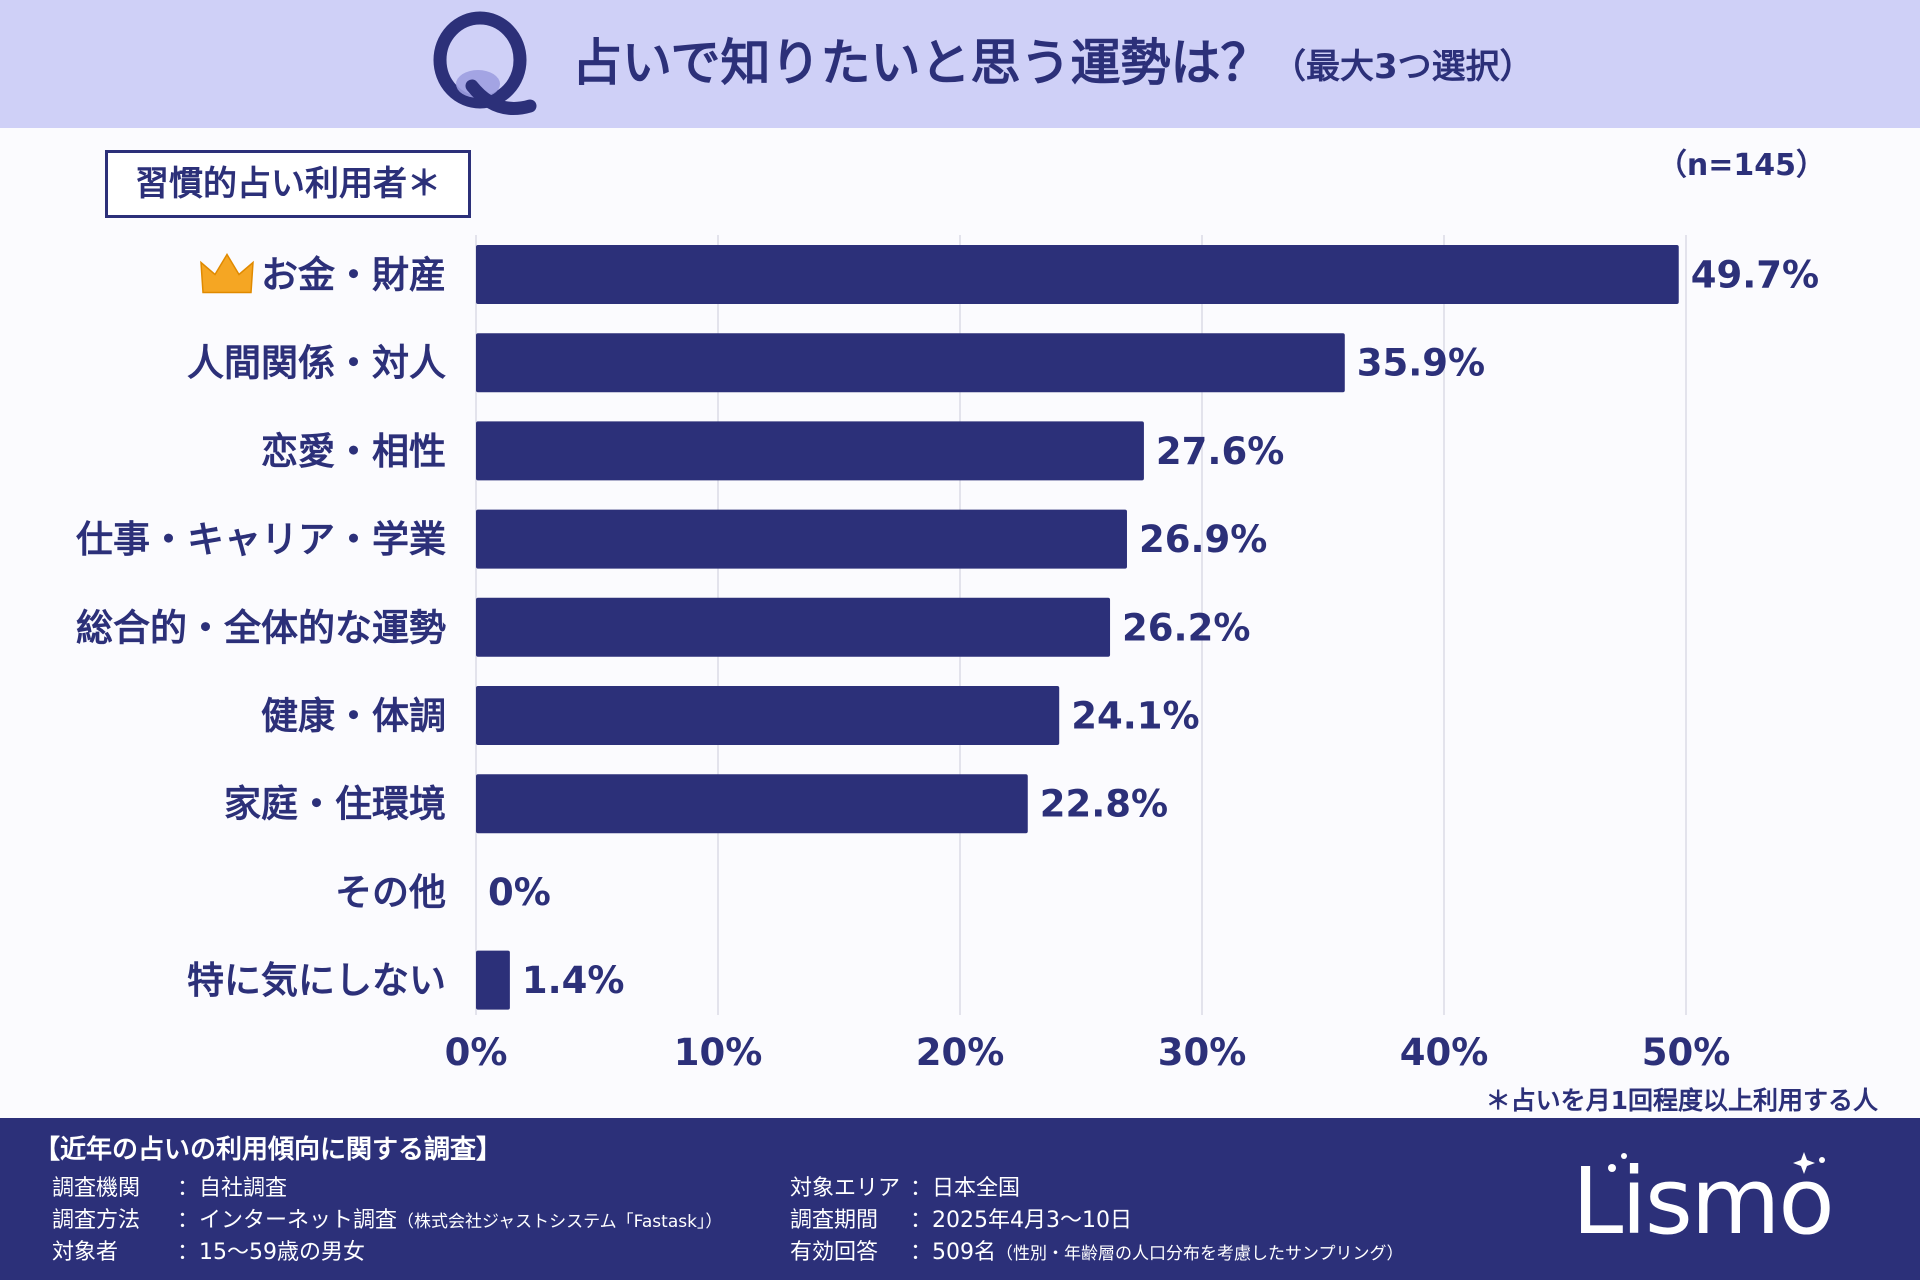 This screenshot has height=1280, width=1920. Describe the element at coordinates (268, 1150) in the screenshot. I see `survey-title: 【近年の占いの利用傾向に関する調査】` at that location.